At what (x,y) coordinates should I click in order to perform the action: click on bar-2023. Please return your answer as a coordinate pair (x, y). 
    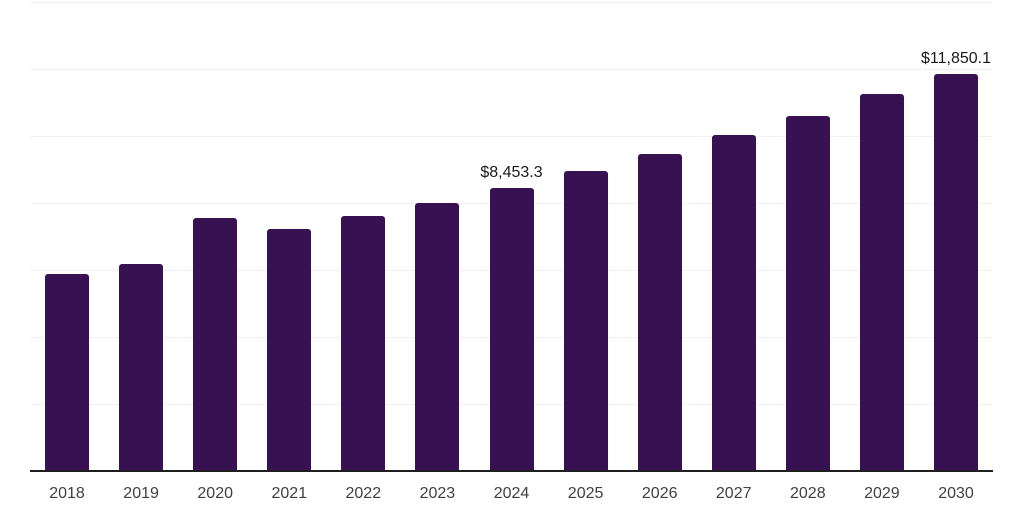
    Looking at the image, I should click on (437, 336).